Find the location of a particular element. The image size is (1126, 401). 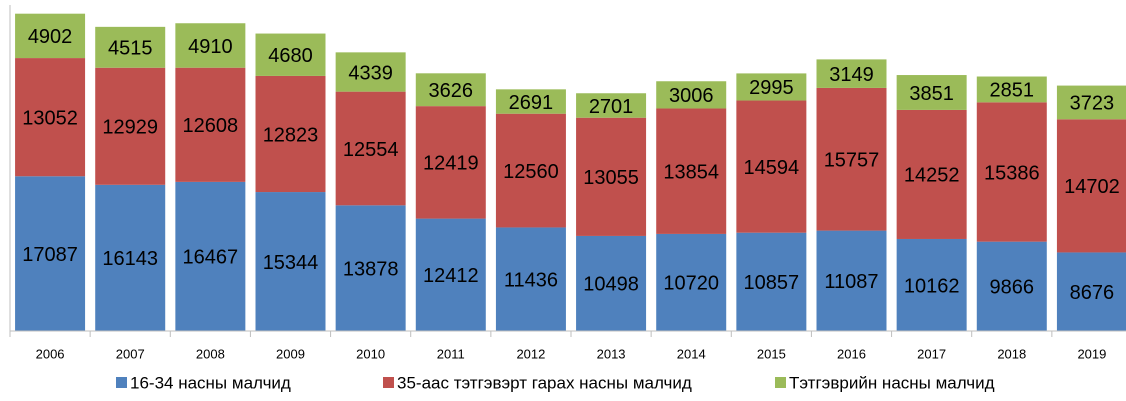

data-label: 2691 is located at coordinates (531, 103).